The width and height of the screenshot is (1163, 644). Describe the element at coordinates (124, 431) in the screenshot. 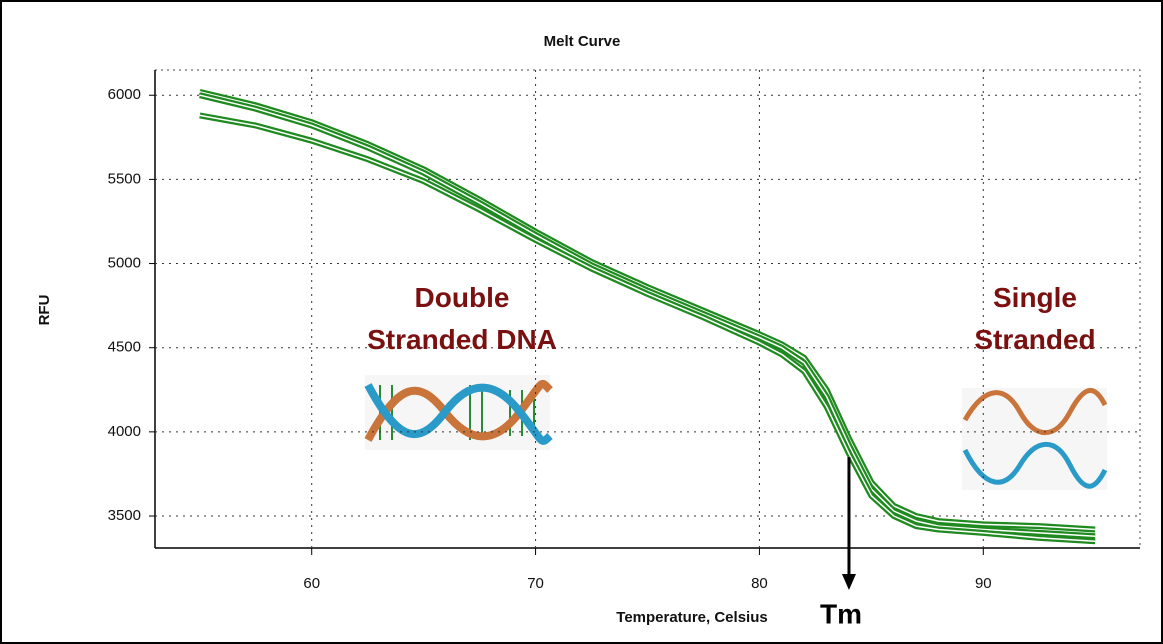

I see `y-tick-label: 4000` at that location.